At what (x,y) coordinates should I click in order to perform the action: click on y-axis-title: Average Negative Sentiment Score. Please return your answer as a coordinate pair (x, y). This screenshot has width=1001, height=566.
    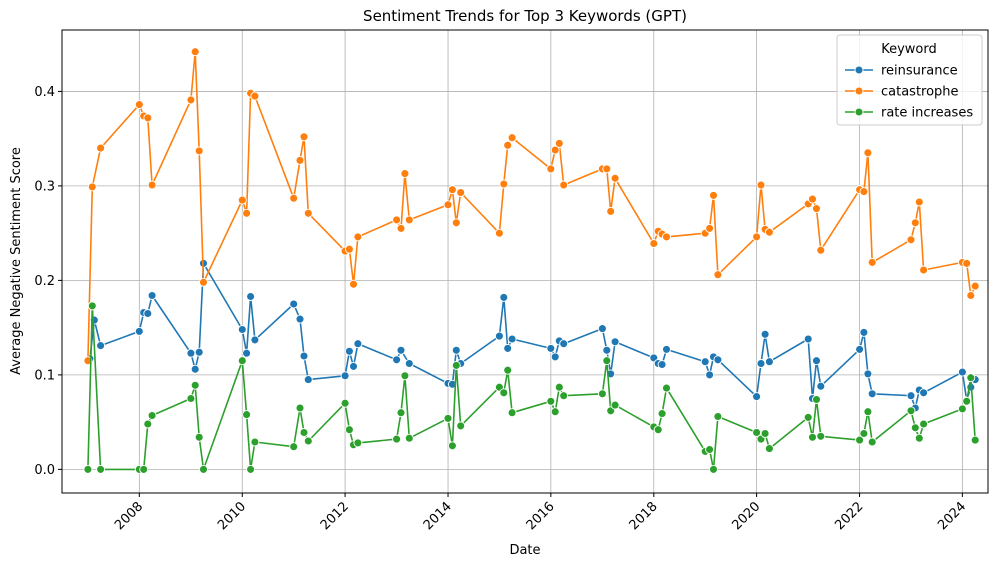
    Looking at the image, I should click on (16, 261).